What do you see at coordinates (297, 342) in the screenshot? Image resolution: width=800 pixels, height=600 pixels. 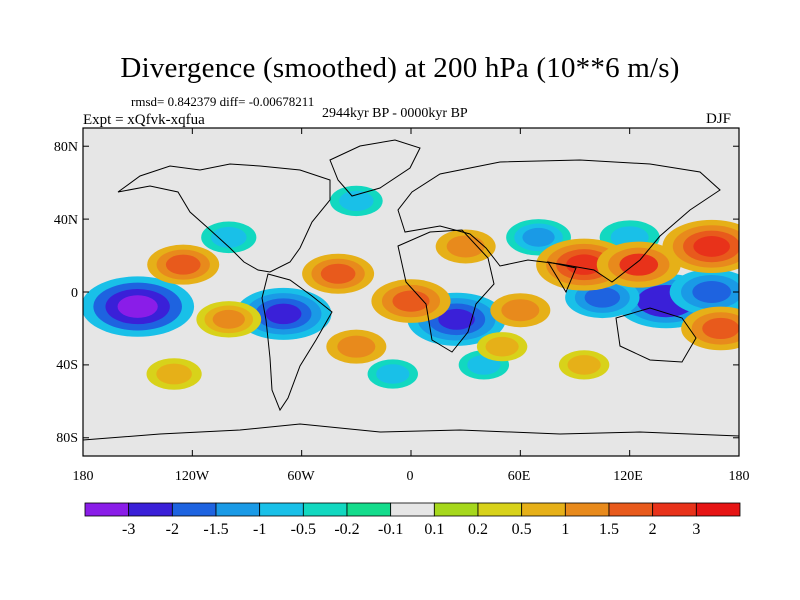 I see `coastline-south-america` at bounding box center [297, 342].